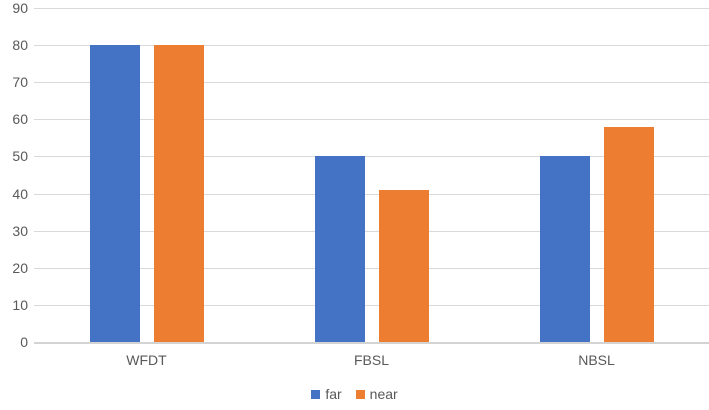 This screenshot has height=410, width=709. I want to click on bar-near-nbsl, so click(629, 234).